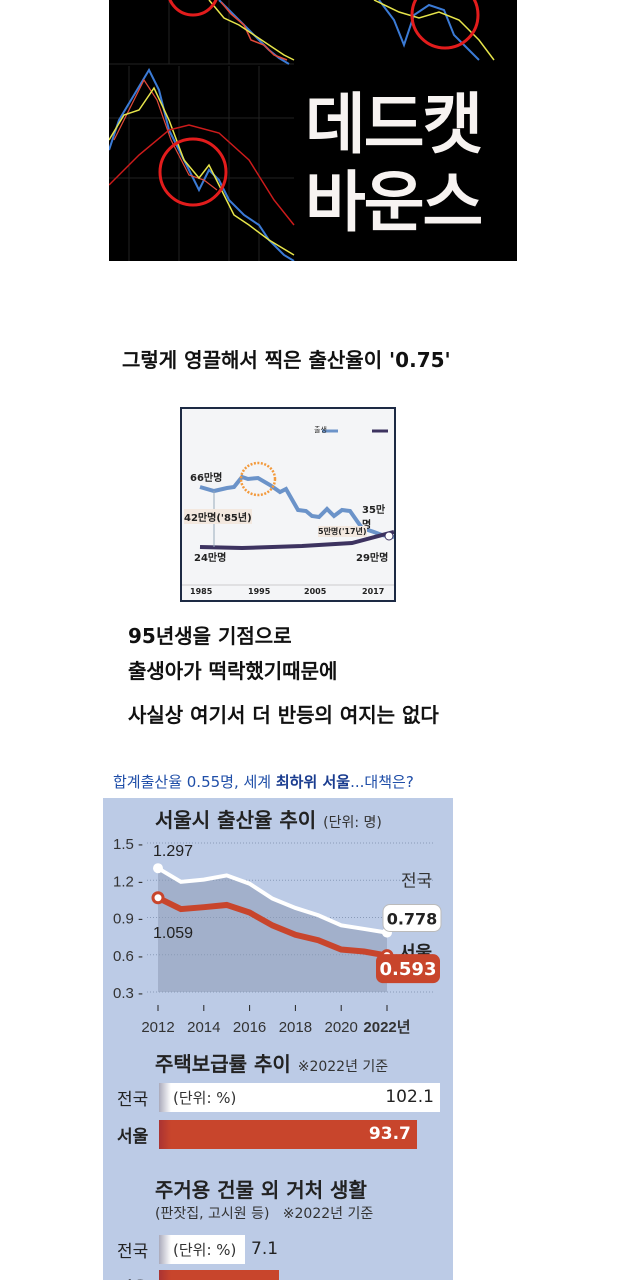 The height and width of the screenshot is (1280, 640). What do you see at coordinates (313, 782) in the screenshot?
I see `headline-bold: 최하위 서울` at bounding box center [313, 782].